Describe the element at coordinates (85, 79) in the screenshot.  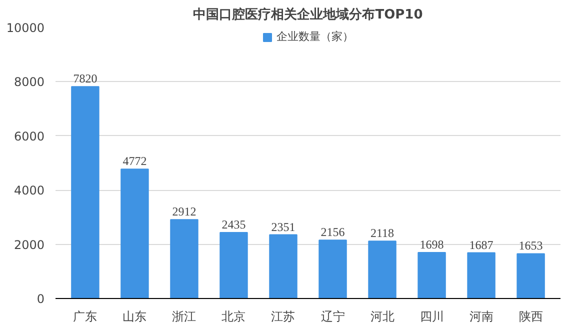
I see `data-label: 7820` at that location.